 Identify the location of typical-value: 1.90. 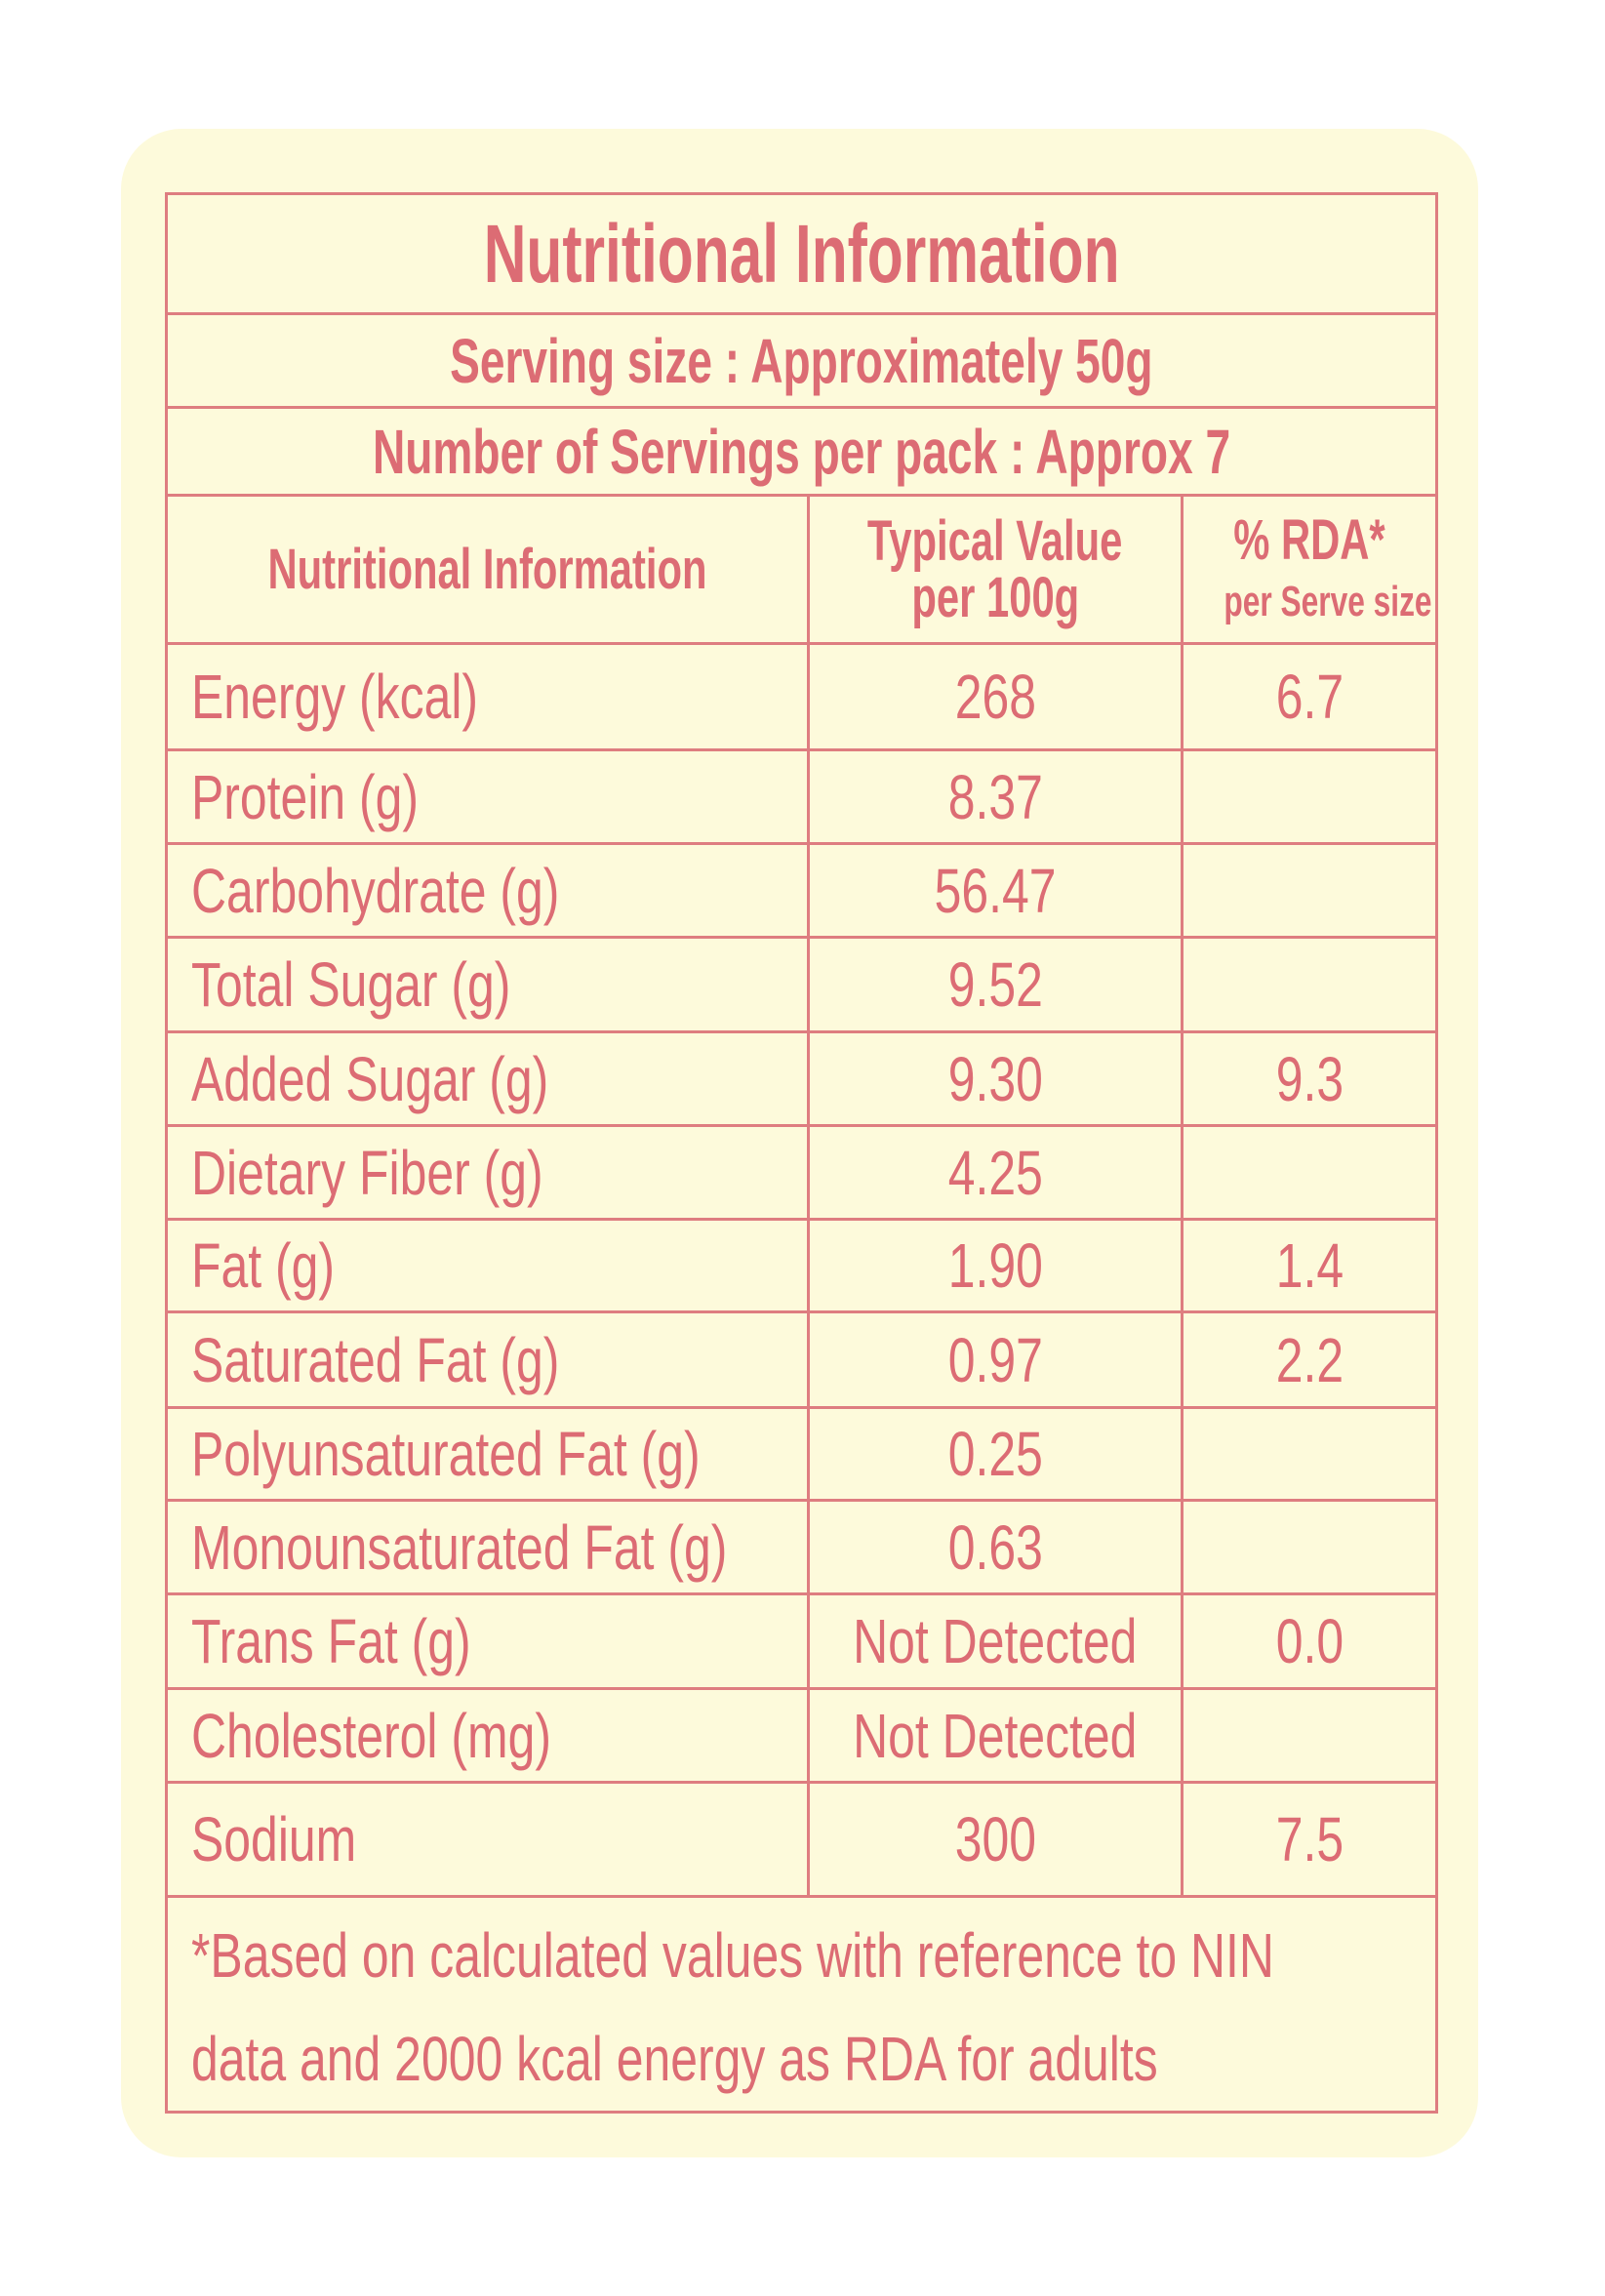
(995, 1266).